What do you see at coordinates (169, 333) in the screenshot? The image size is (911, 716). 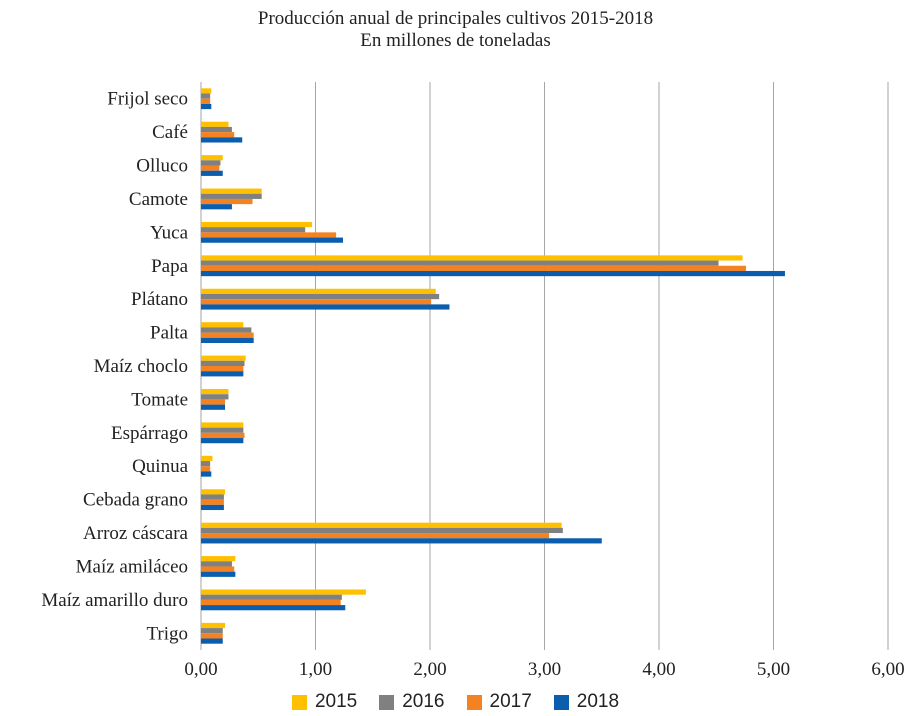 I see `category-label: Palta` at bounding box center [169, 333].